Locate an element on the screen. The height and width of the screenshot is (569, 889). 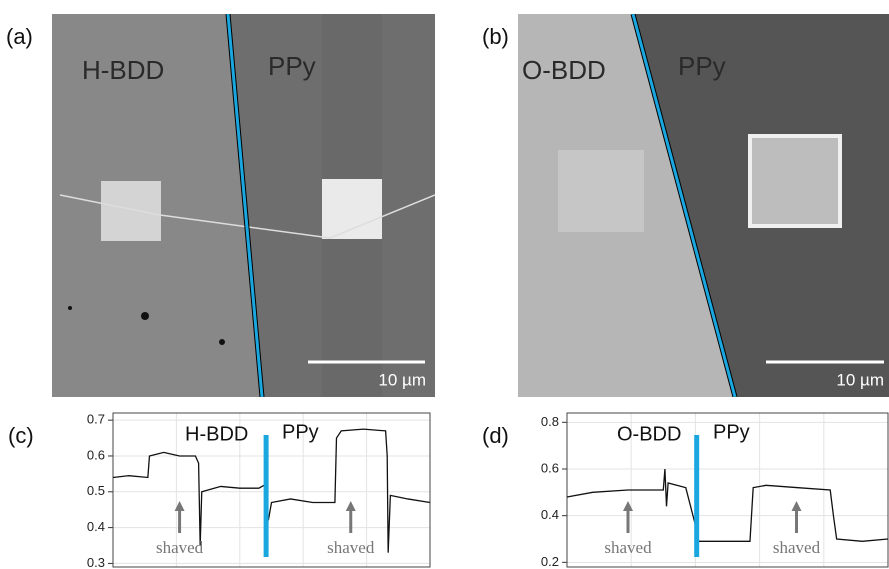
y-tick-label: 0.3 is located at coordinates (96, 562).